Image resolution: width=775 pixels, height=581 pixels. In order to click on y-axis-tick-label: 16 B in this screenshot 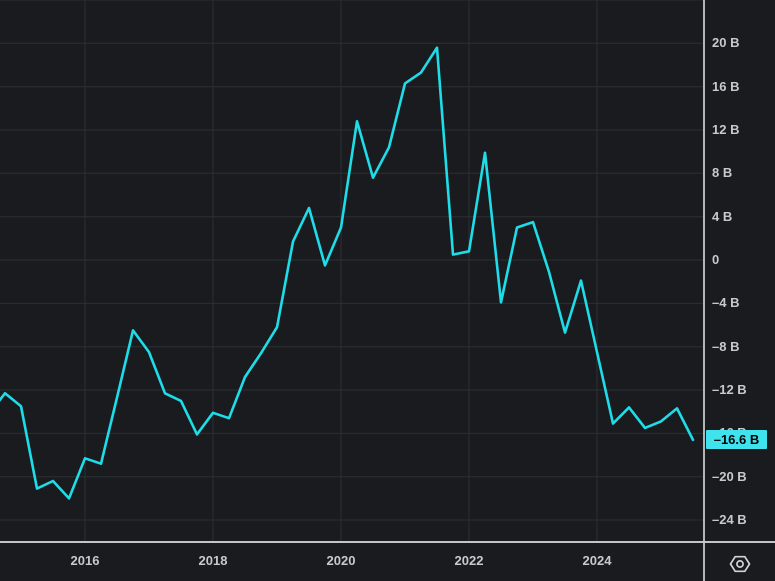, I will do `click(726, 86)`.